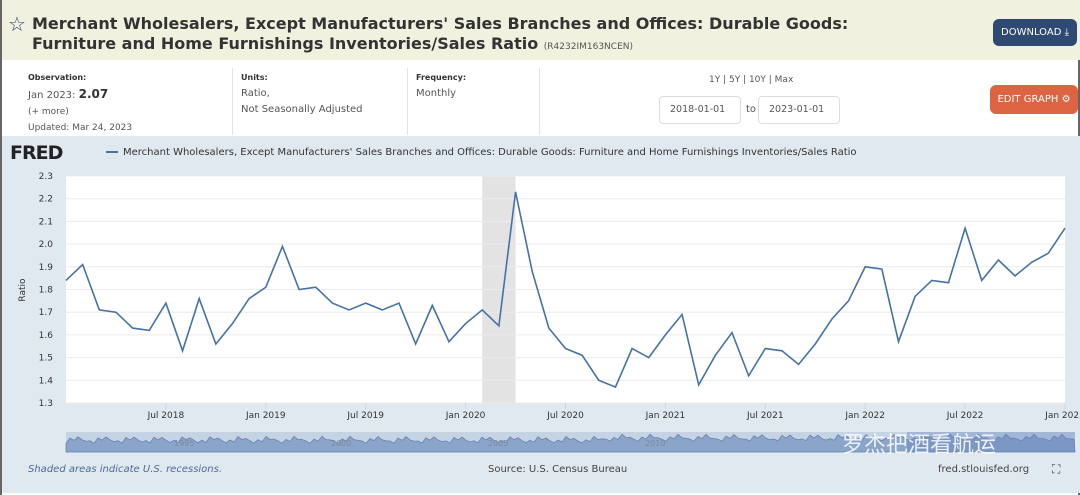 The image size is (1080, 495). What do you see at coordinates (23, 290) in the screenshot?
I see `y-axis-label: Ratio` at bounding box center [23, 290].